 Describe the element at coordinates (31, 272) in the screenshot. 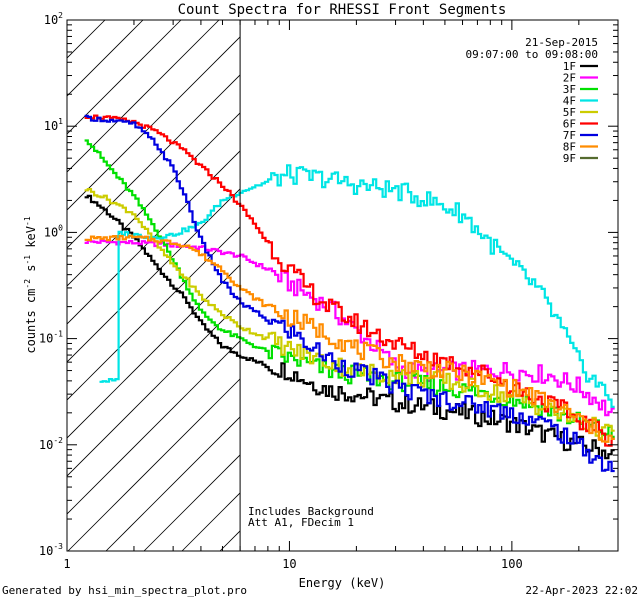

I see `y-label-part-2: s` at that location.